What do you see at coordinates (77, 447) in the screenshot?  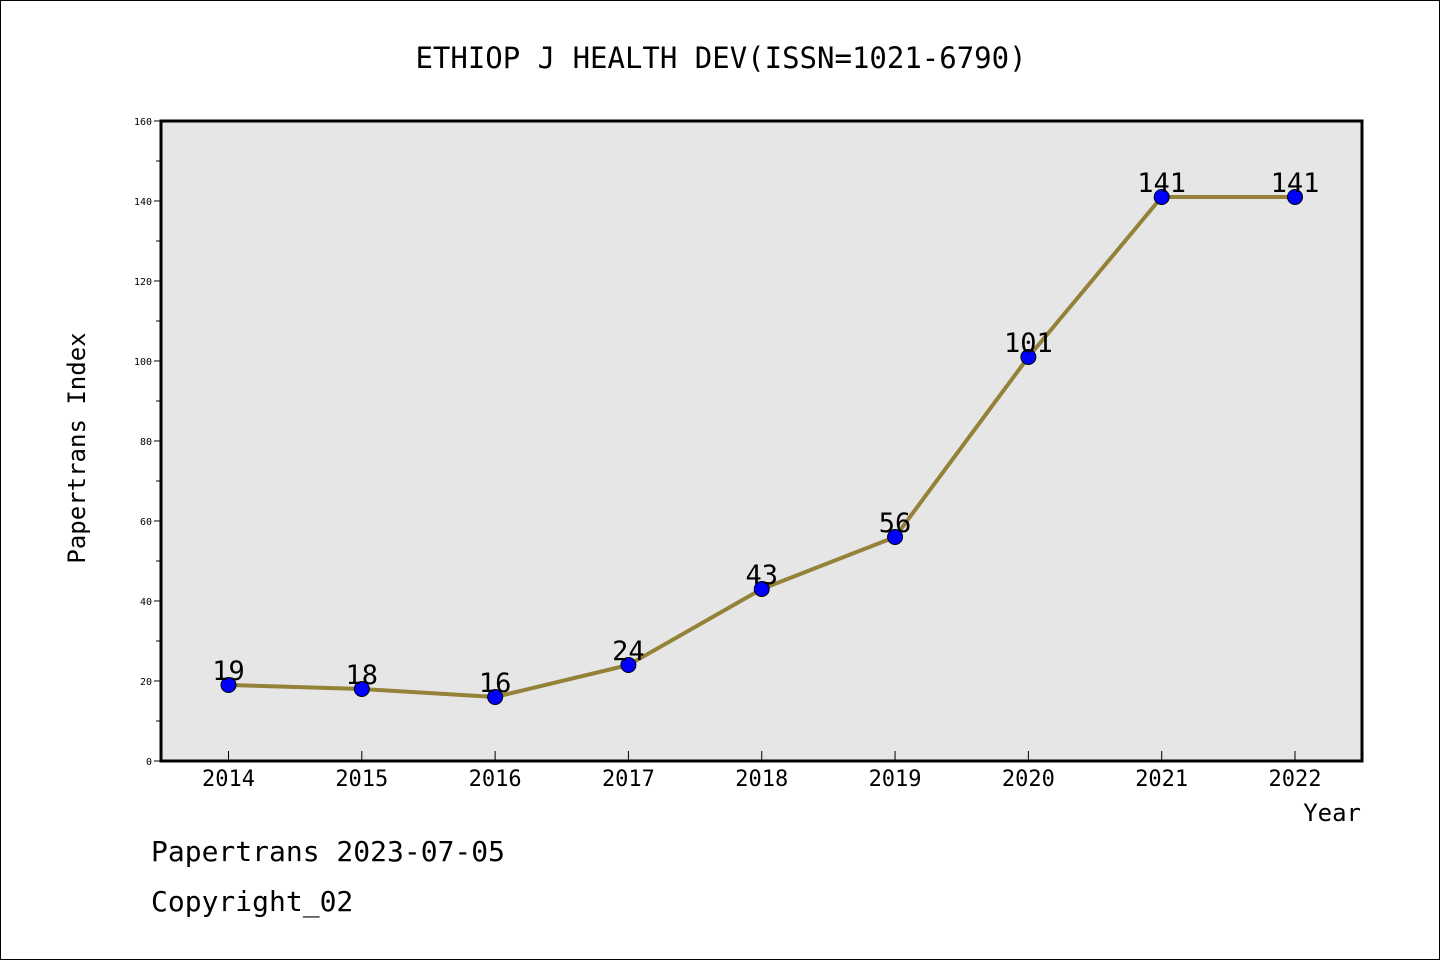 I see `y-axis-label: Papertrans Index` at bounding box center [77, 447].